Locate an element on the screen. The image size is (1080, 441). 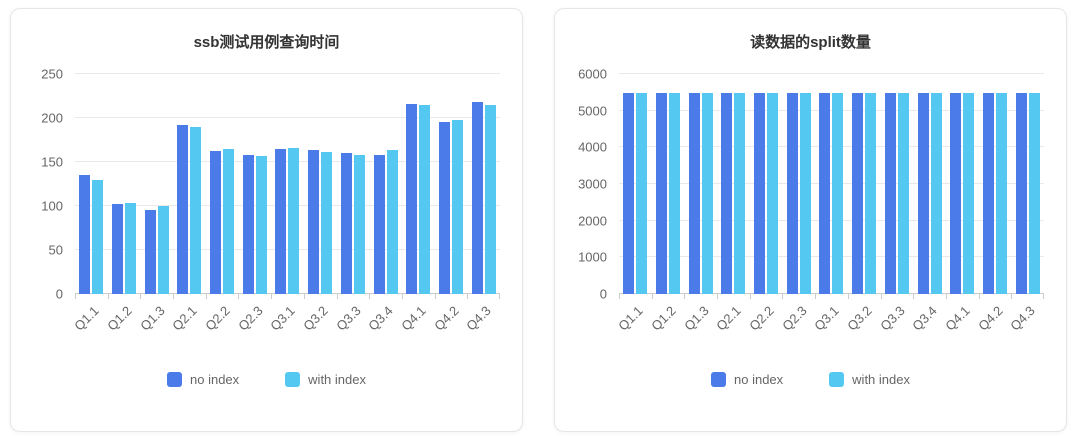
y-tick-label: 5000 is located at coordinates (592, 111).